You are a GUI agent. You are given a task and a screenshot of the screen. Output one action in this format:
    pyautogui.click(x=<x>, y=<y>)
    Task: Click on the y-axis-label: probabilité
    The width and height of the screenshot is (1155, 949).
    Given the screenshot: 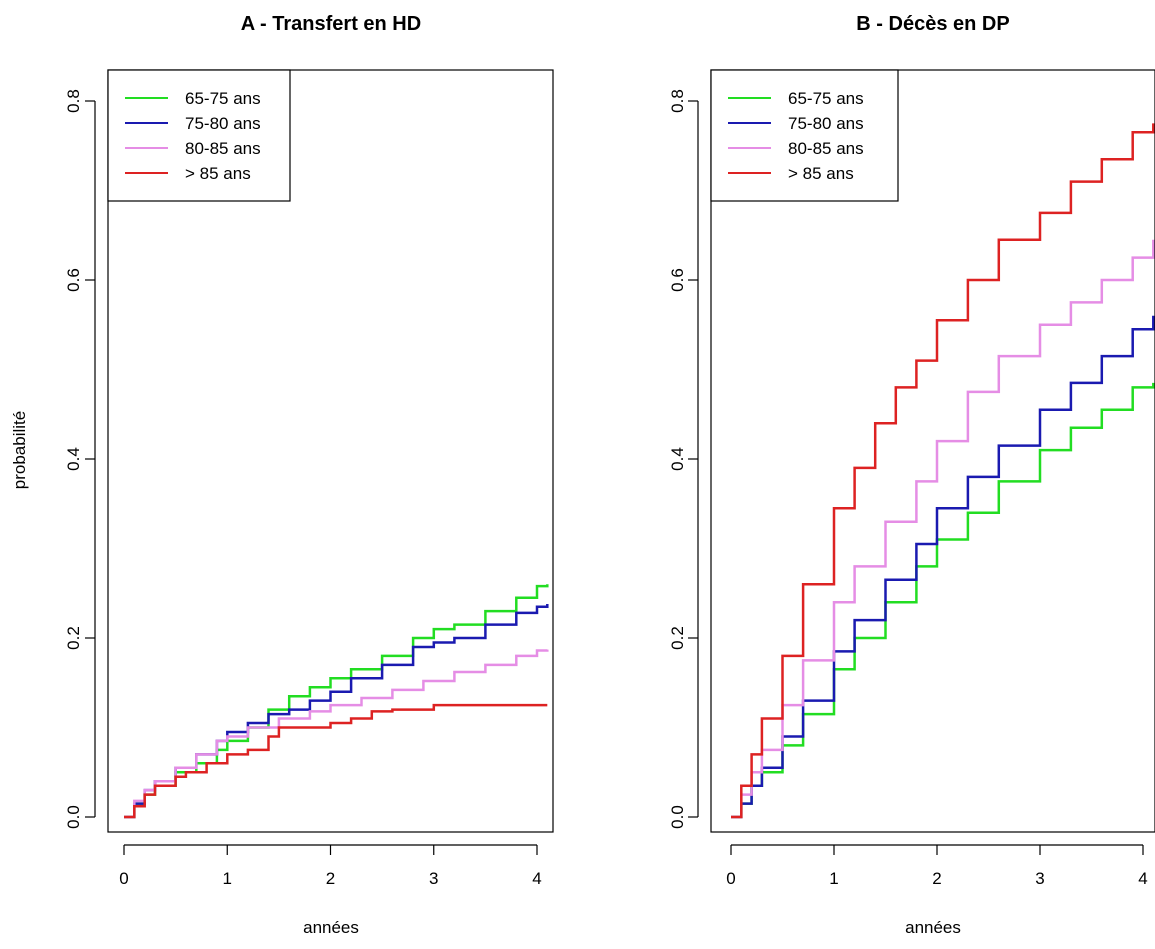 What is the action you would take?
    pyautogui.click(x=19, y=450)
    